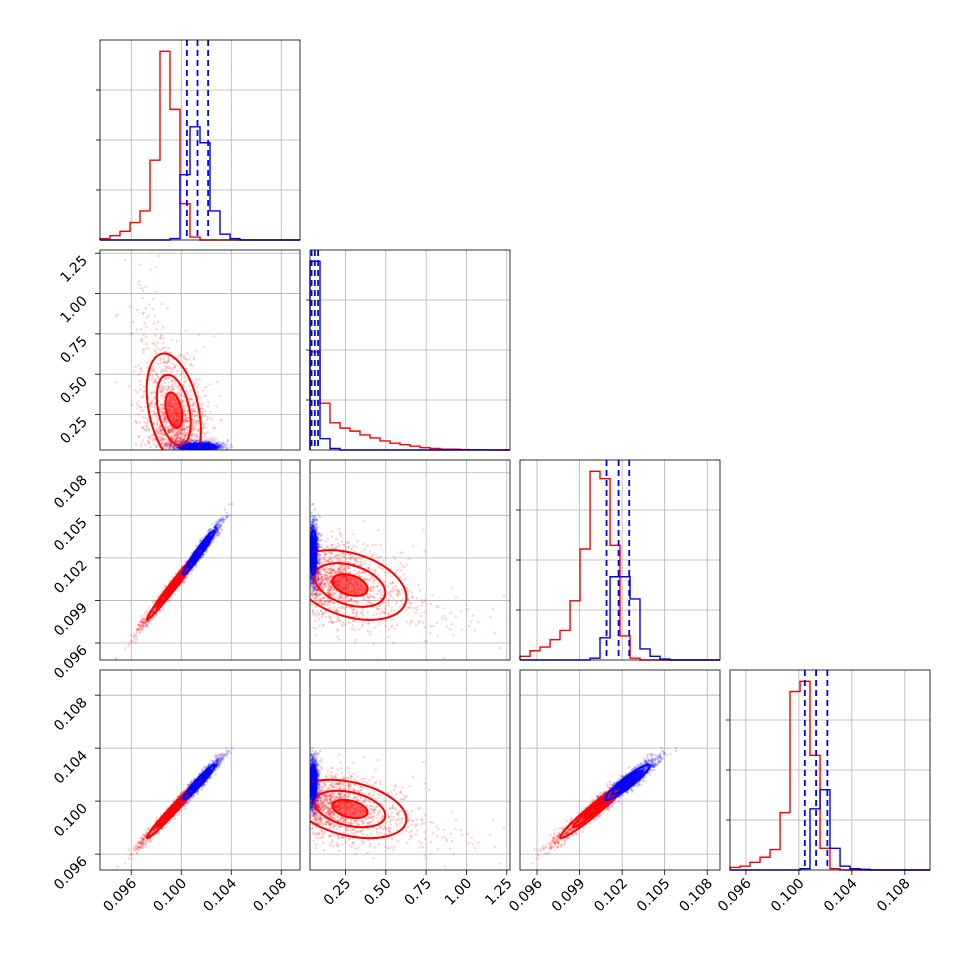 This screenshot has width=970, height=970. Describe the element at coordinates (199, 145) in the screenshot. I see `hist-p0-red-bars` at that location.